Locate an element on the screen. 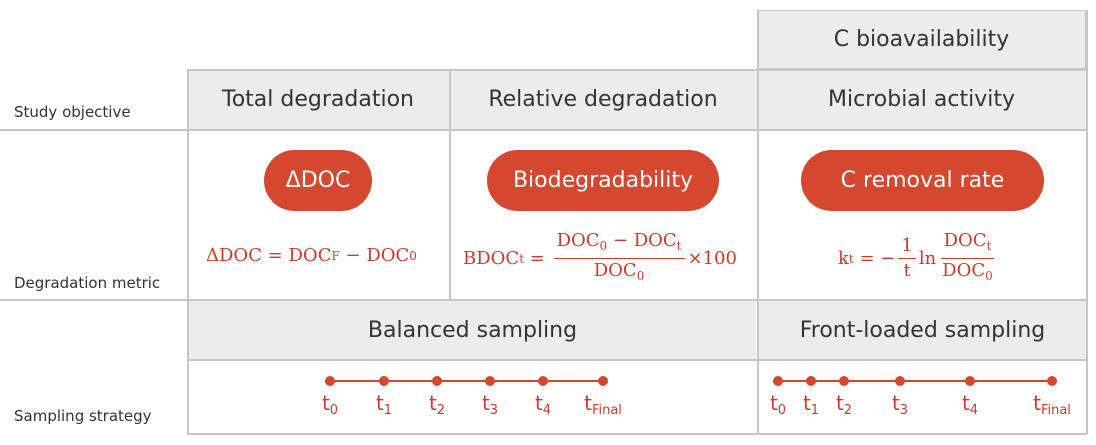  metric-biodegradability: Biodegradability is located at coordinates (603, 180).